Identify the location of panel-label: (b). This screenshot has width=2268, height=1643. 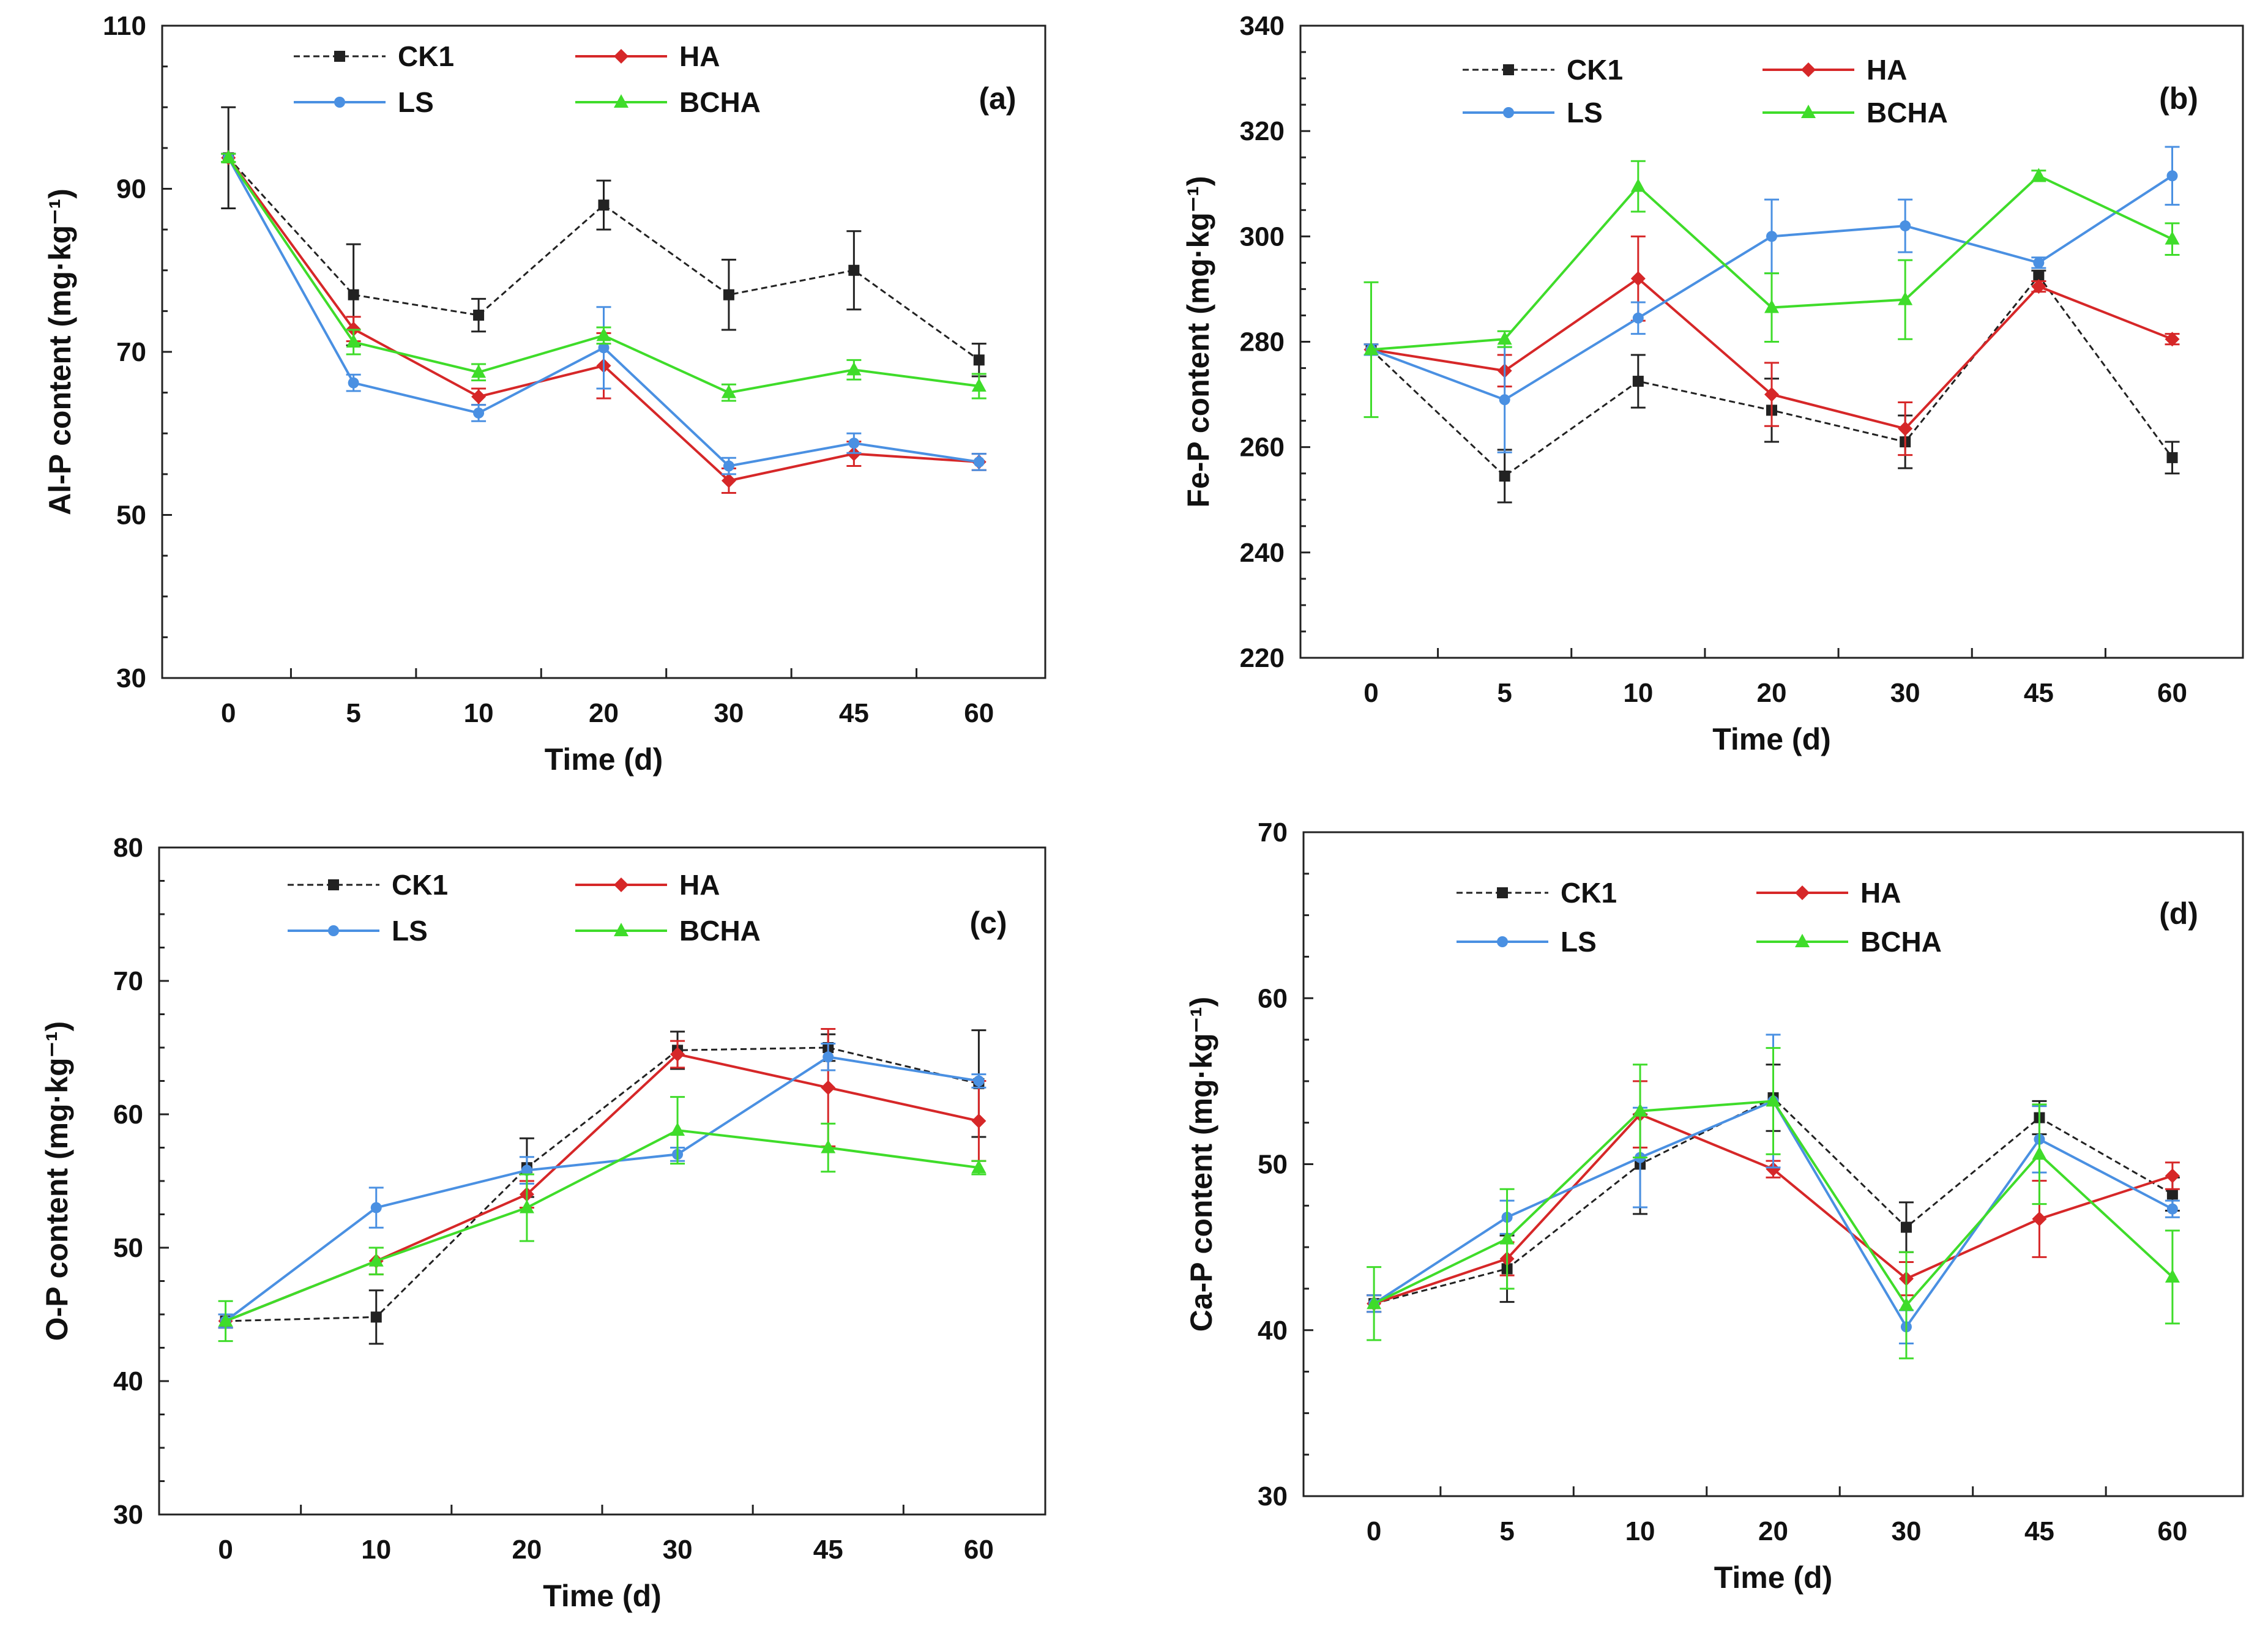
(2178, 98).